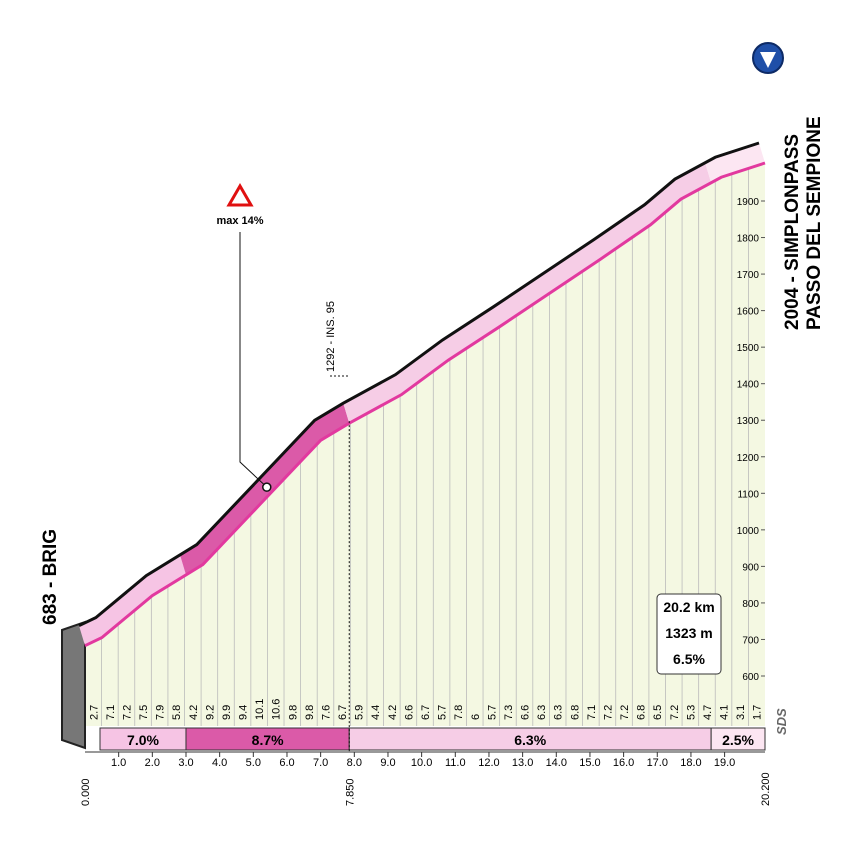 The height and width of the screenshot is (857, 847). Describe the element at coordinates (748, 348) in the screenshot. I see `y-tick-label: 1500` at that location.